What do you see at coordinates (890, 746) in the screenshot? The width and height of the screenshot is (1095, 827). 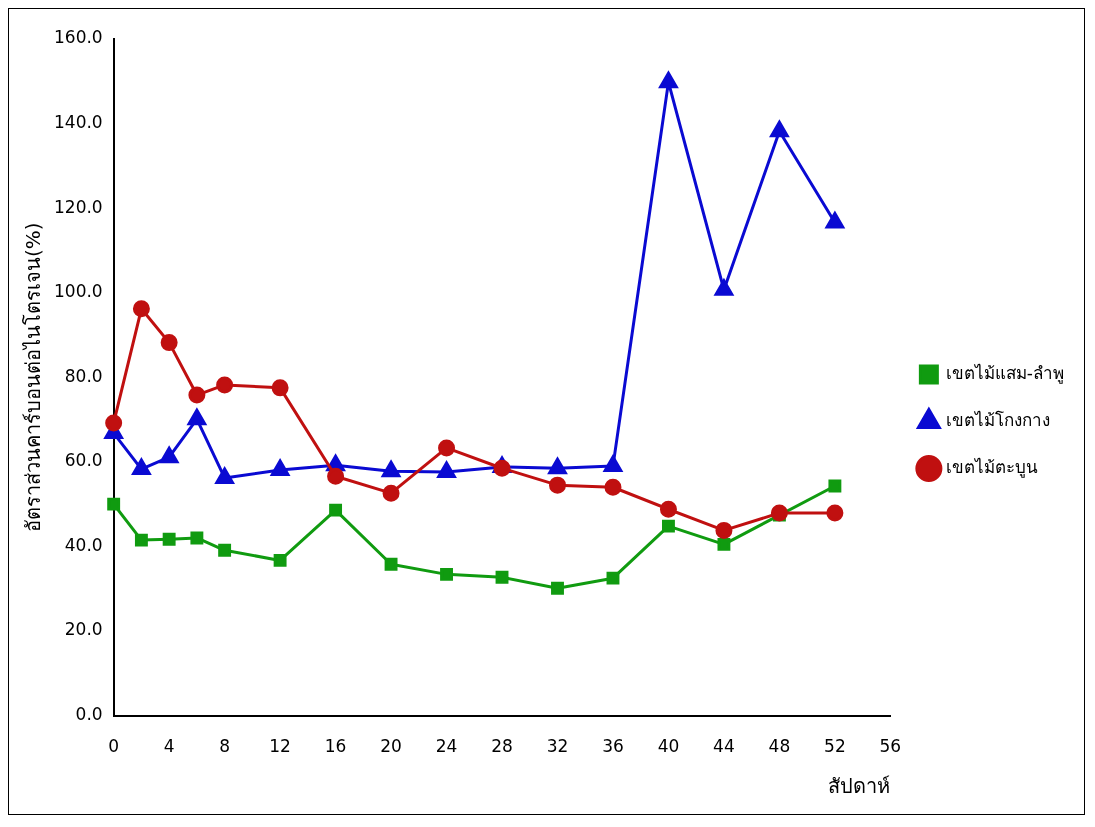 I see `x-tick-label: 56` at bounding box center [890, 746].